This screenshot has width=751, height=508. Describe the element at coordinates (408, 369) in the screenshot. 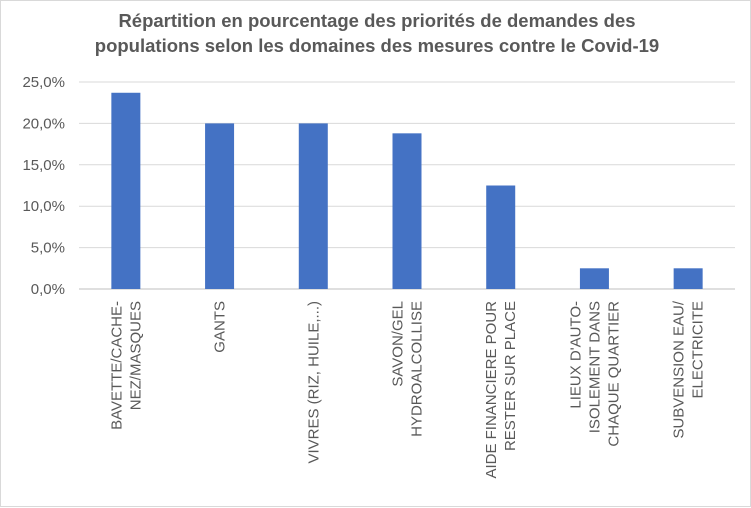

I see `x-category-label: SAVON/GEL HYDROALCOLLISE` at that location.